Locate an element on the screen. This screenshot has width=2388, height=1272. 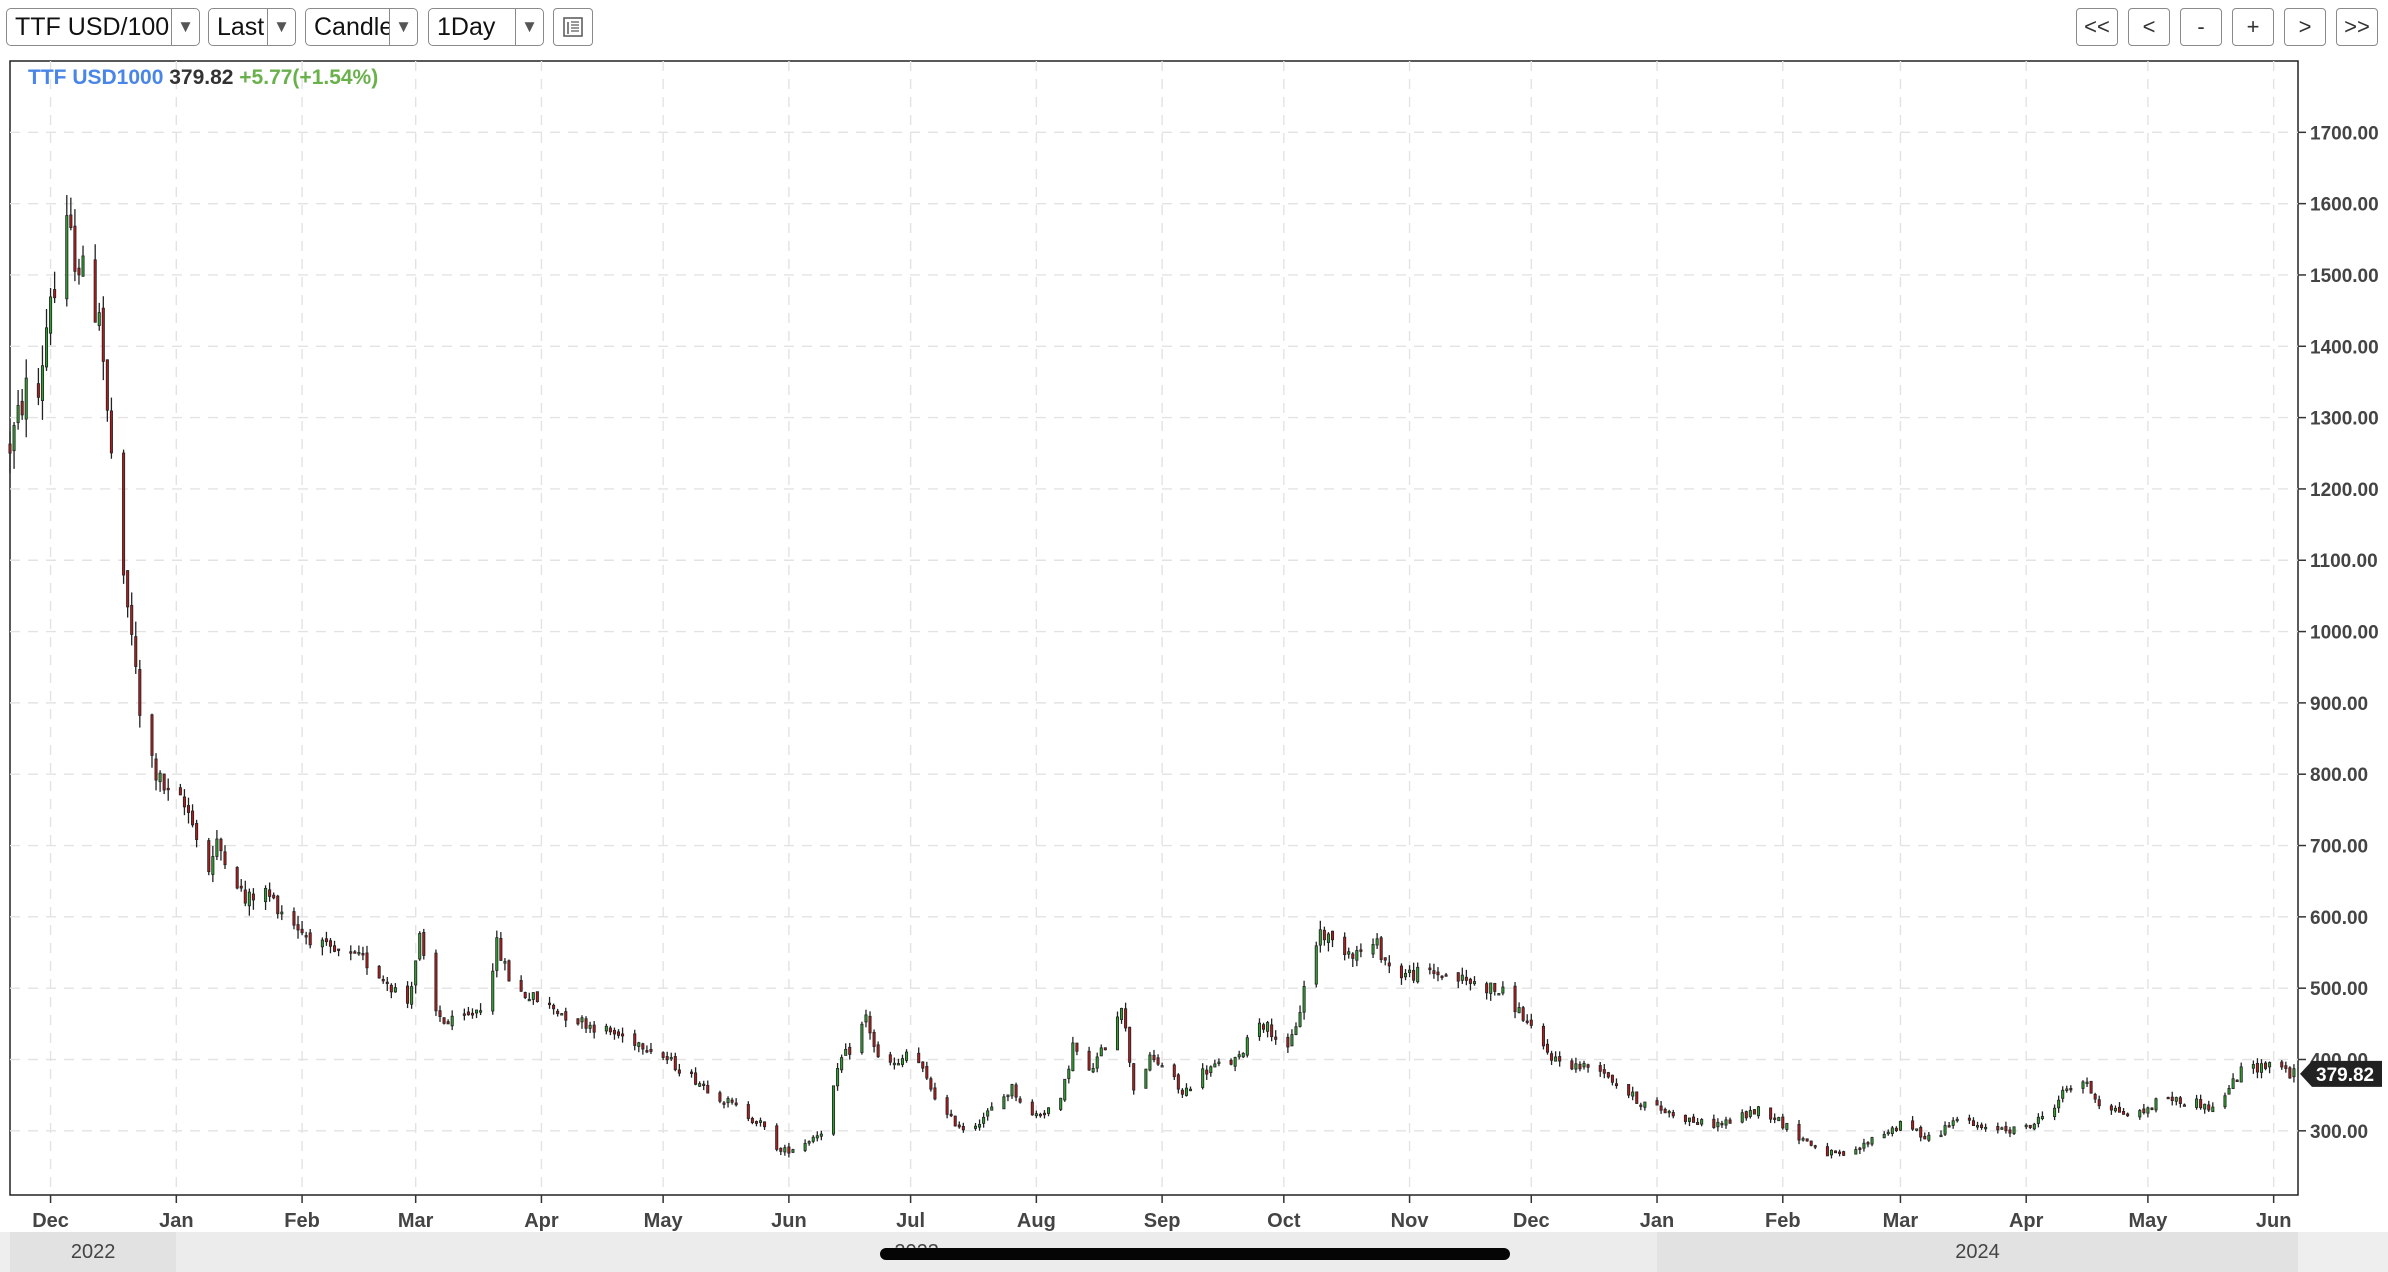
scroll-last-button: >> is located at coordinates (2357, 27).